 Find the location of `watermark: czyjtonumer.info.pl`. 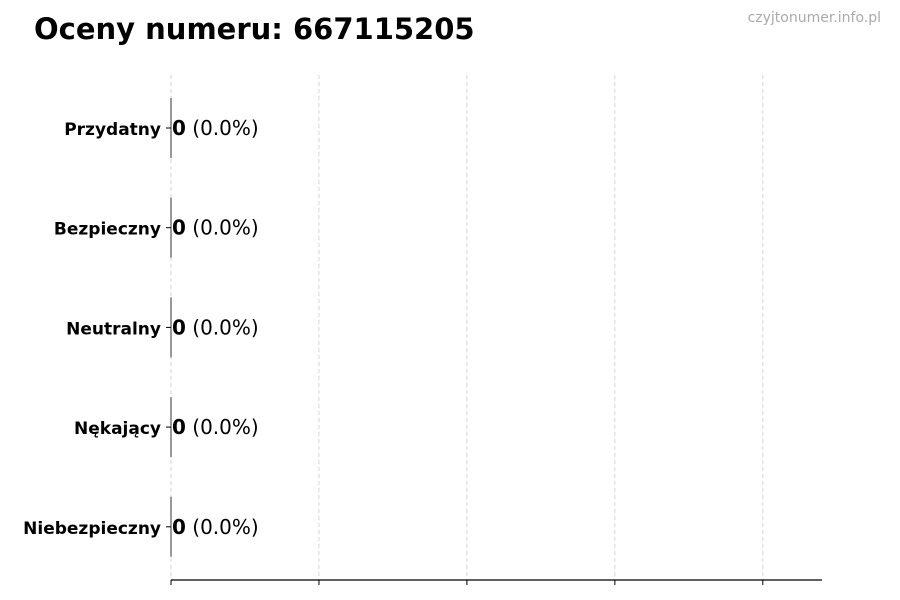

watermark: czyjtonumer.info.pl is located at coordinates (814, 18).